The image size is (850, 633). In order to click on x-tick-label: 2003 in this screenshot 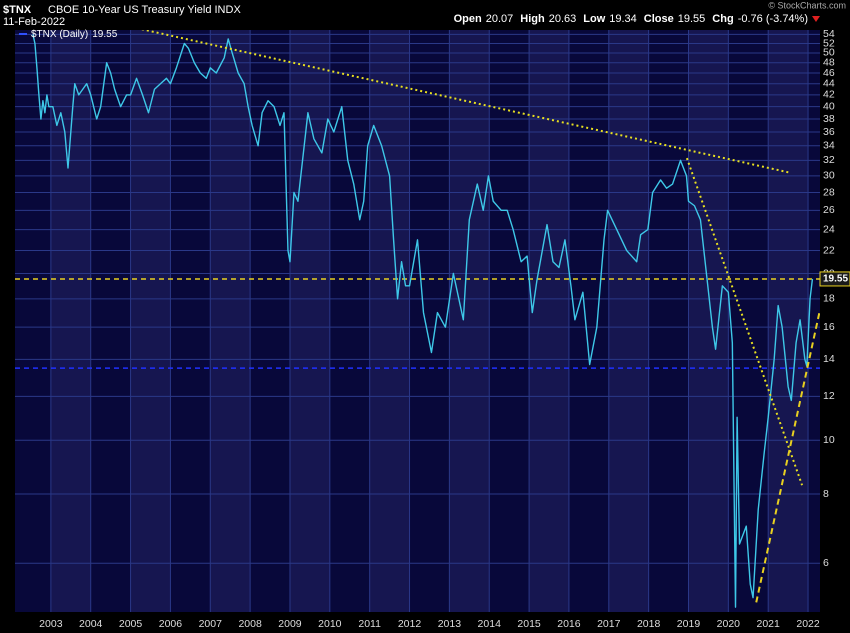, I will do `click(51, 624)`.